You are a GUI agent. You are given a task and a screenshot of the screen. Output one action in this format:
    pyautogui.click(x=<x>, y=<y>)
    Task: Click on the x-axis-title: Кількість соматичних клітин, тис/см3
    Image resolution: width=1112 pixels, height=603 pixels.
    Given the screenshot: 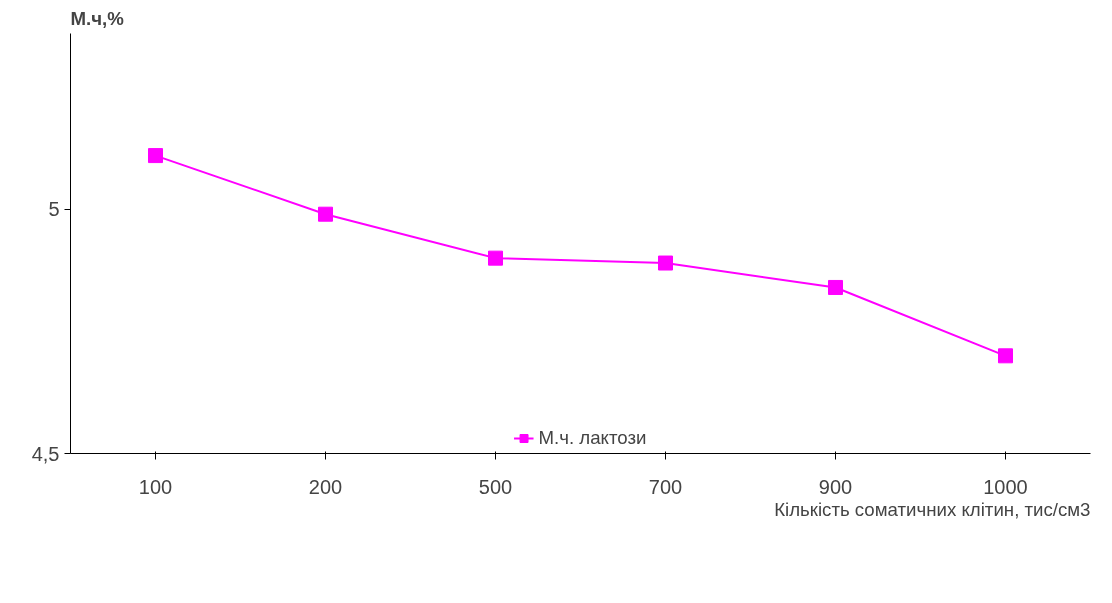 What is the action you would take?
    pyautogui.click(x=932, y=509)
    